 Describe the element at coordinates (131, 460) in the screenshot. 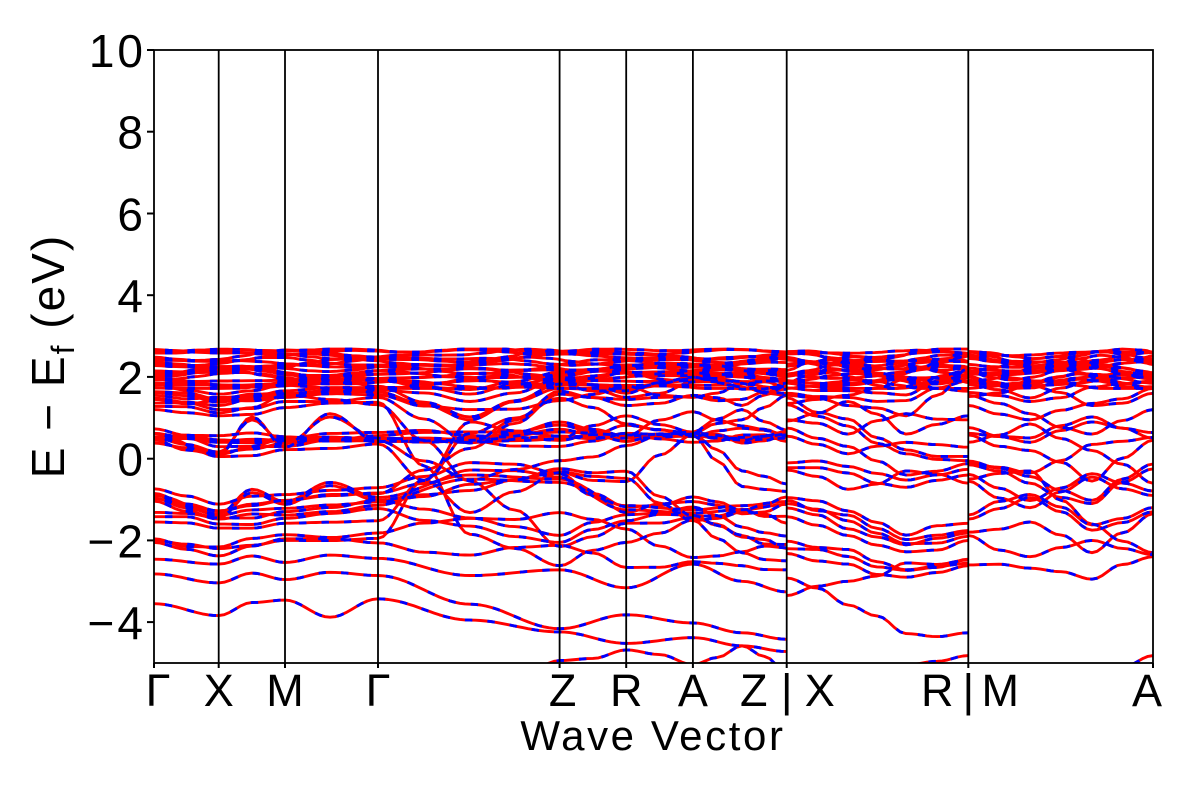

I see `svg-text: 0` at that location.